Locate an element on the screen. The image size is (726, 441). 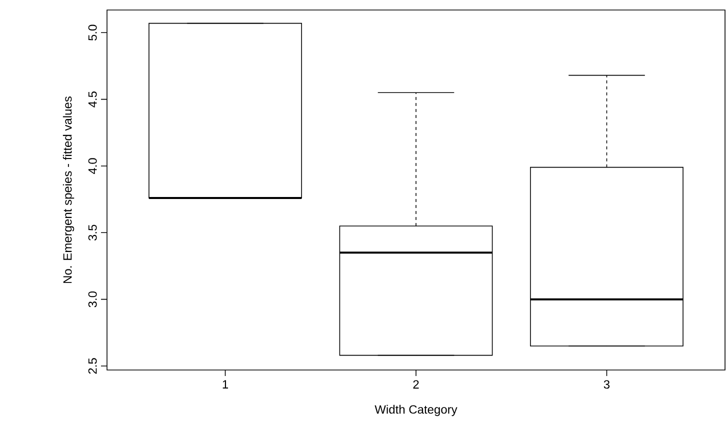
x-axis-title: Width Category is located at coordinates (416, 410).